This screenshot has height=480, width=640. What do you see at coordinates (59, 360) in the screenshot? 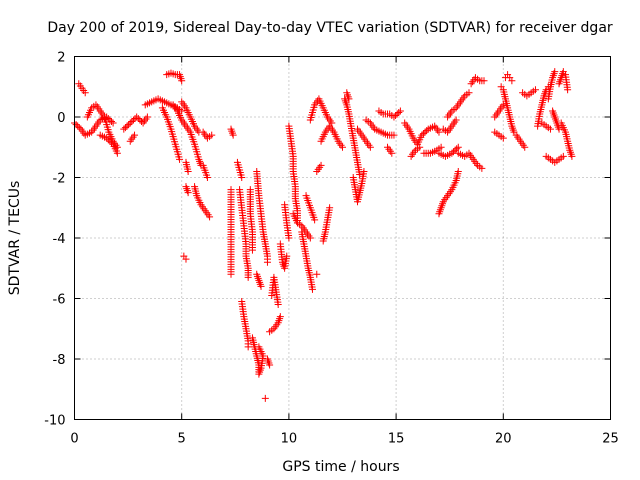
I see `y-tick-label: -8` at bounding box center [59, 360].